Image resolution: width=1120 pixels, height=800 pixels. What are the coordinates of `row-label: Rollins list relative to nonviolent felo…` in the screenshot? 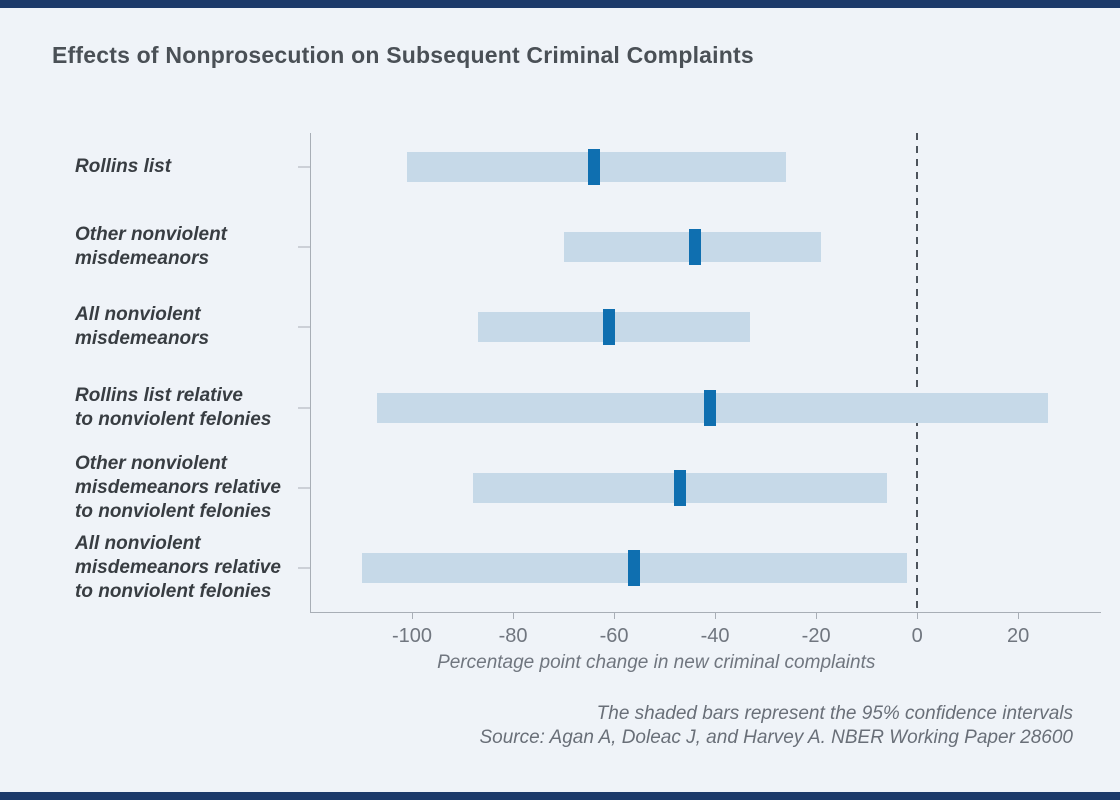 It's located at (173, 407).